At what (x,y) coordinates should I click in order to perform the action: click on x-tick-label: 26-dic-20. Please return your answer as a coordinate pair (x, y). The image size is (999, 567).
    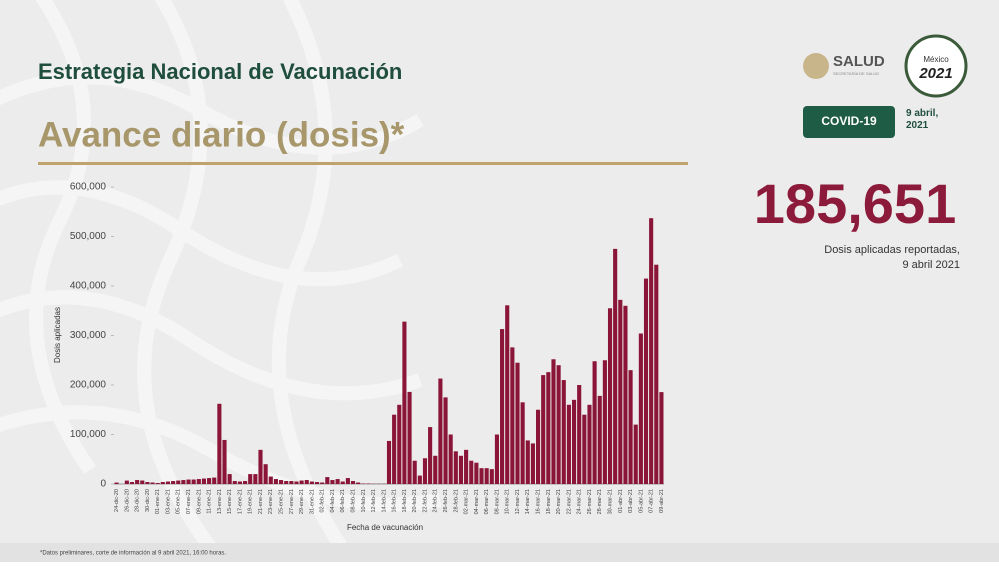
    Looking at the image, I should click on (127, 500).